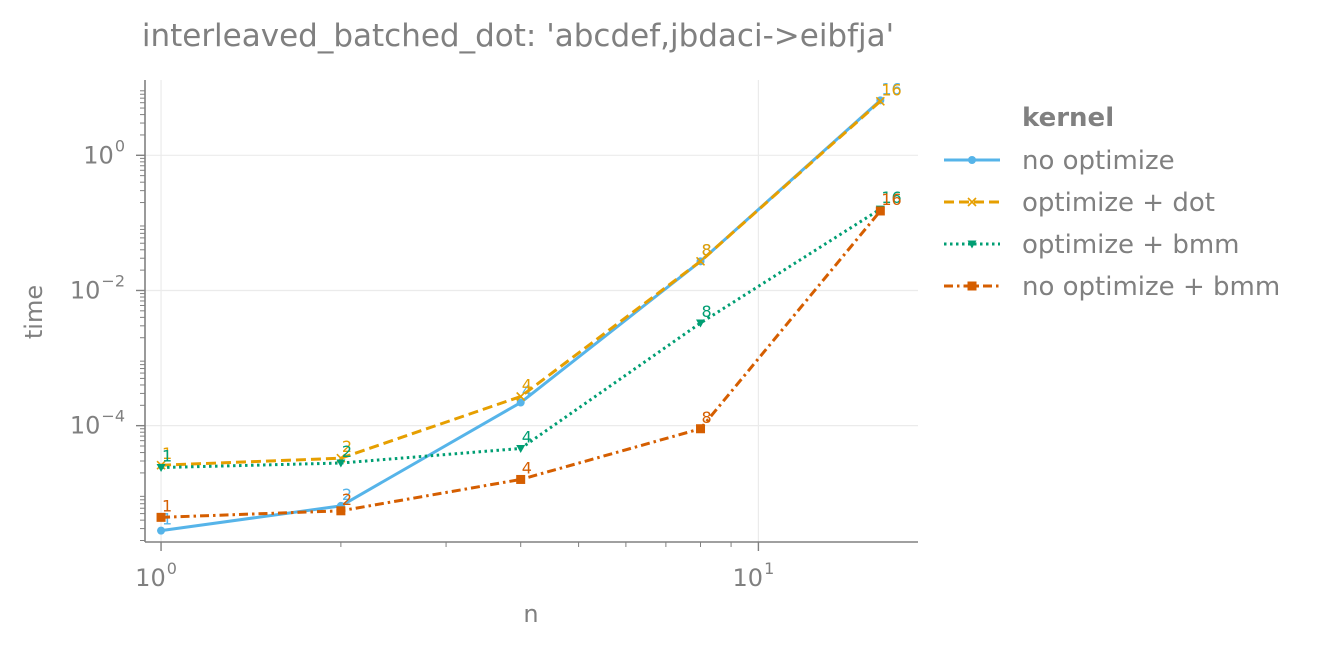 This screenshot has width=1328, height=650. Describe the element at coordinates (1131, 245) in the screenshot. I see `legend-label: optimize + bmm` at that location.